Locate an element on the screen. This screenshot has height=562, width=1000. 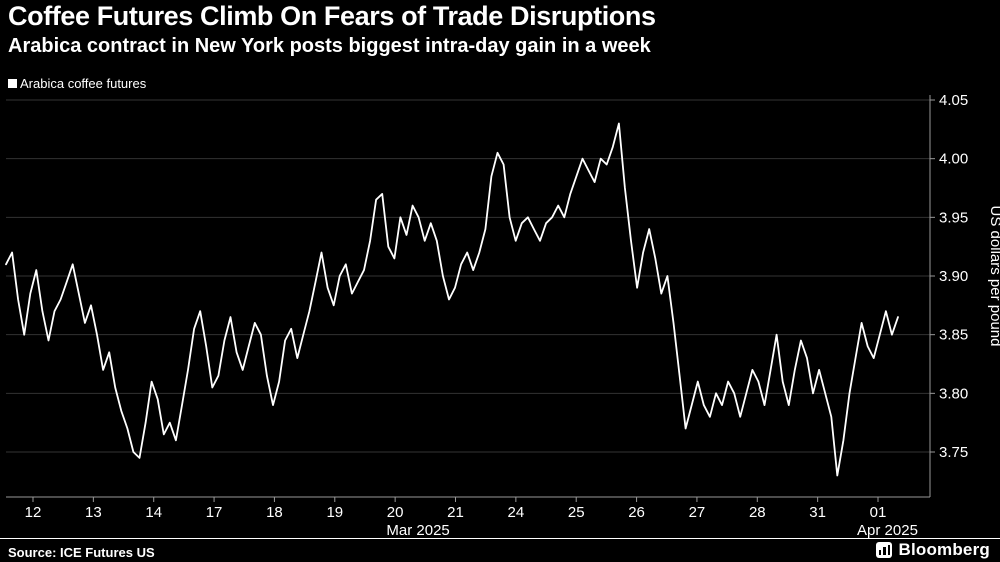
bloomberg-logo: Bloomberg is located at coordinates (933, 550).